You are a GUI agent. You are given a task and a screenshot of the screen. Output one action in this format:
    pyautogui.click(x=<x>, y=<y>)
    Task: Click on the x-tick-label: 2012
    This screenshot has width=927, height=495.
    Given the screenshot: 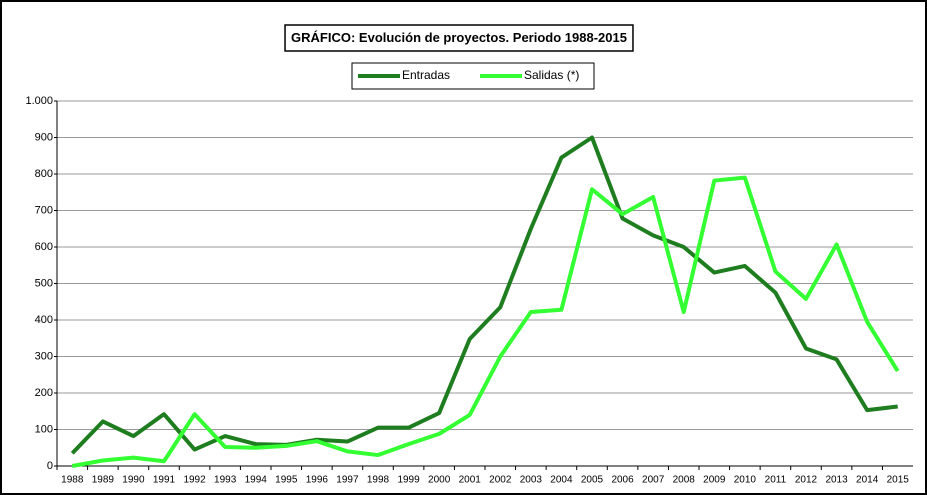 What is the action you would take?
    pyautogui.click(x=806, y=480)
    